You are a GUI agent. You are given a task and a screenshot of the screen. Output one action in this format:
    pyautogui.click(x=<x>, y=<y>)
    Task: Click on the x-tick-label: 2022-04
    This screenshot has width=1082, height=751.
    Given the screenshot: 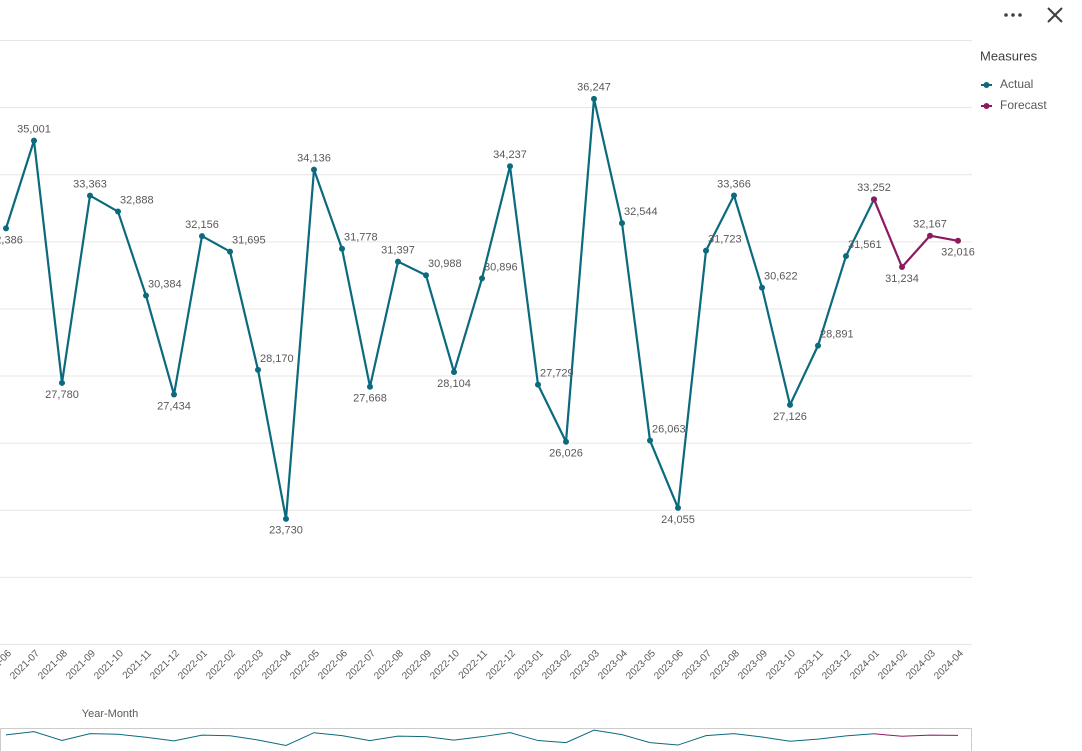 What is the action you would take?
    pyautogui.click(x=277, y=665)
    